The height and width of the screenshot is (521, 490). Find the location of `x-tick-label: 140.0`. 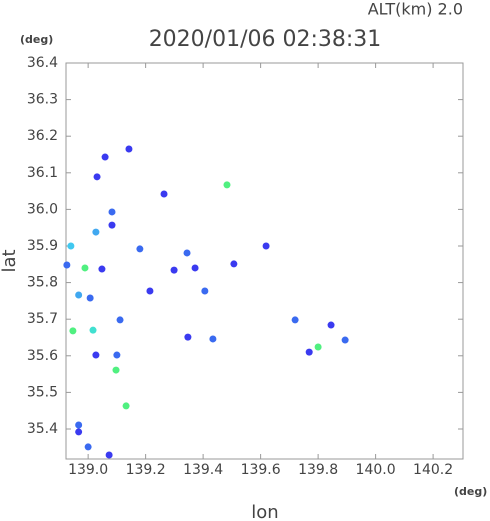

x-tick-label: 140.0 is located at coordinates (376, 470).